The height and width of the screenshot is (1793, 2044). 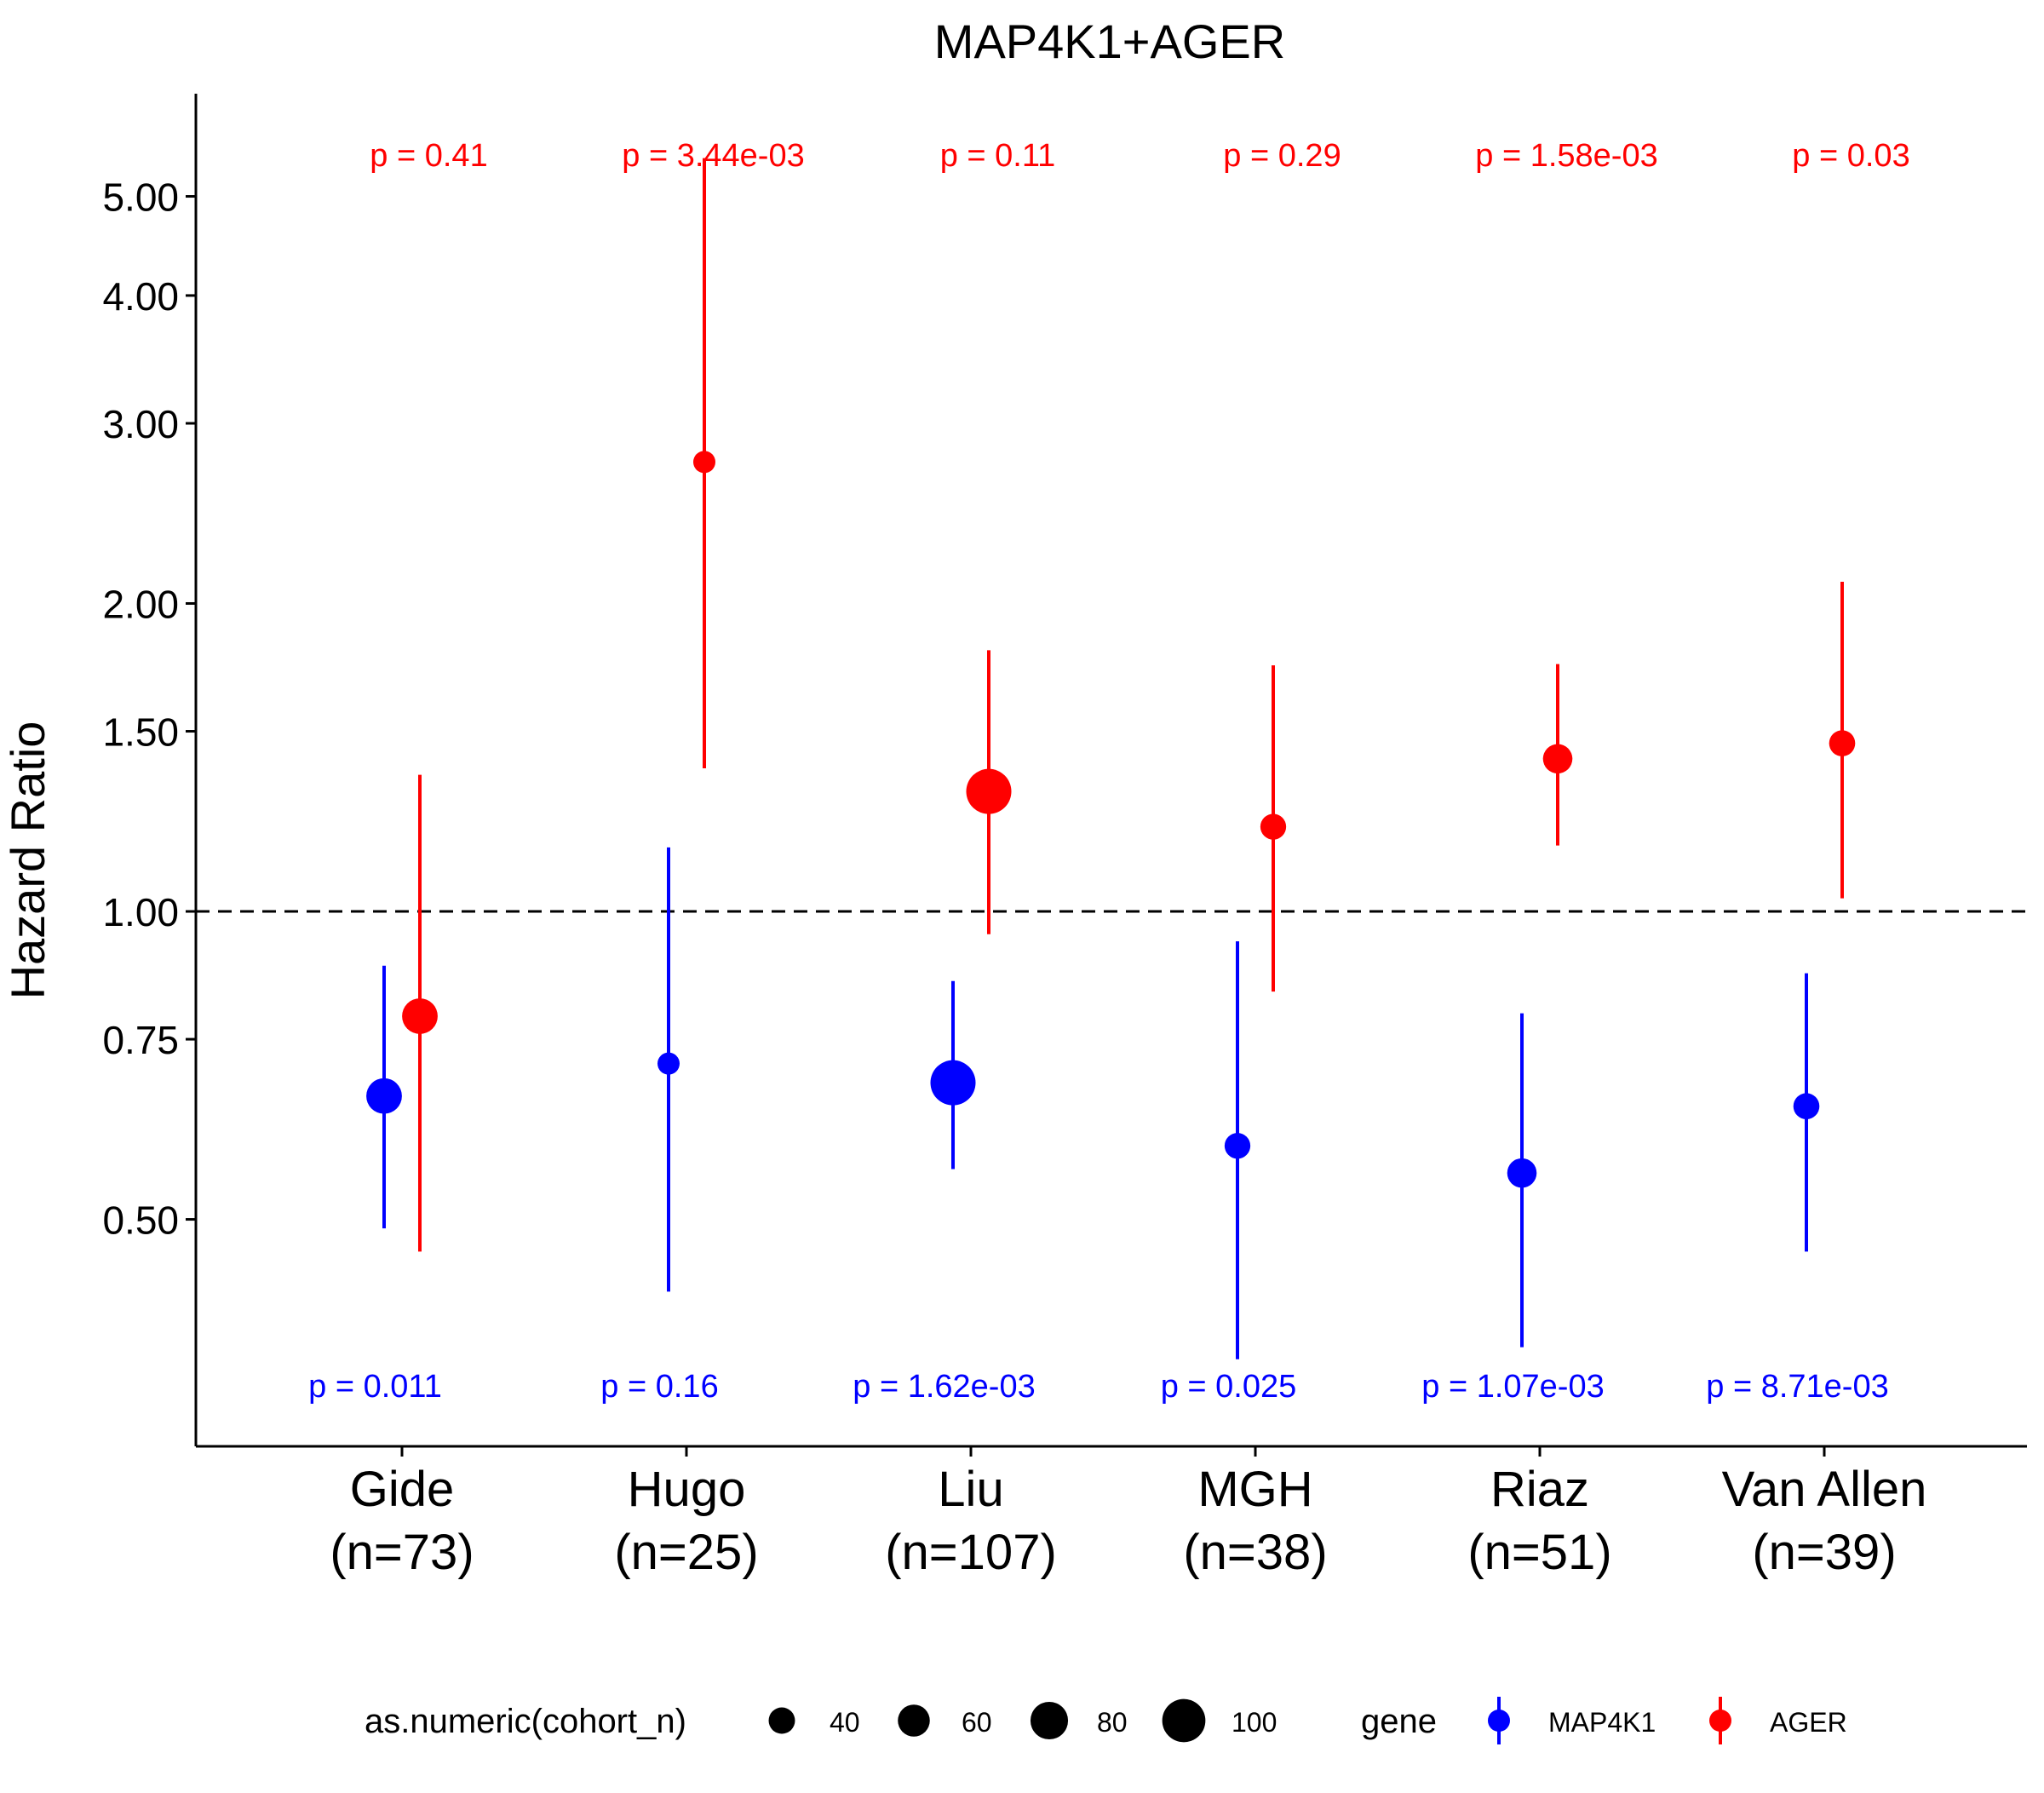 What do you see at coordinates (1109, 41) in the screenshot?
I see `chart-title: MAP4K1+AGER` at bounding box center [1109, 41].